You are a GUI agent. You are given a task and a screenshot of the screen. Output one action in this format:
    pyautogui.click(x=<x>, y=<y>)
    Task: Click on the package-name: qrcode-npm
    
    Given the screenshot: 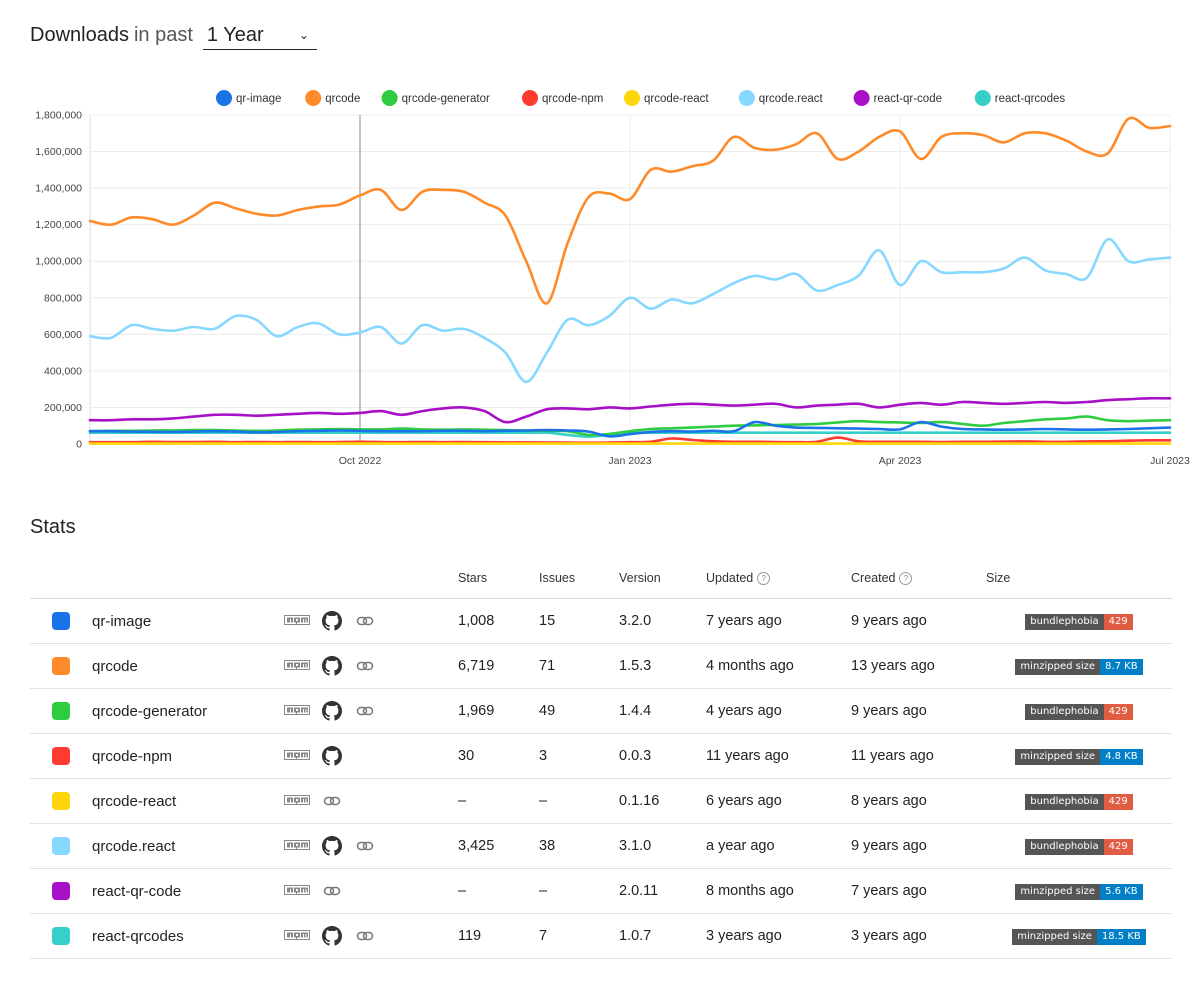 What is the action you would take?
    pyautogui.click(x=188, y=756)
    